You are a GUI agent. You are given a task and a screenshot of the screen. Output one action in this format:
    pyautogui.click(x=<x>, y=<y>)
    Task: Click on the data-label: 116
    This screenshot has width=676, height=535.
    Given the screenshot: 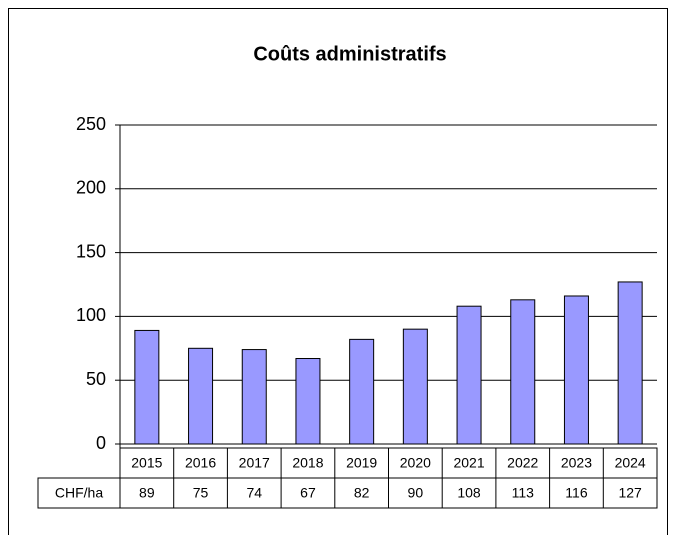 What is the action you would take?
    pyautogui.click(x=576, y=493)
    